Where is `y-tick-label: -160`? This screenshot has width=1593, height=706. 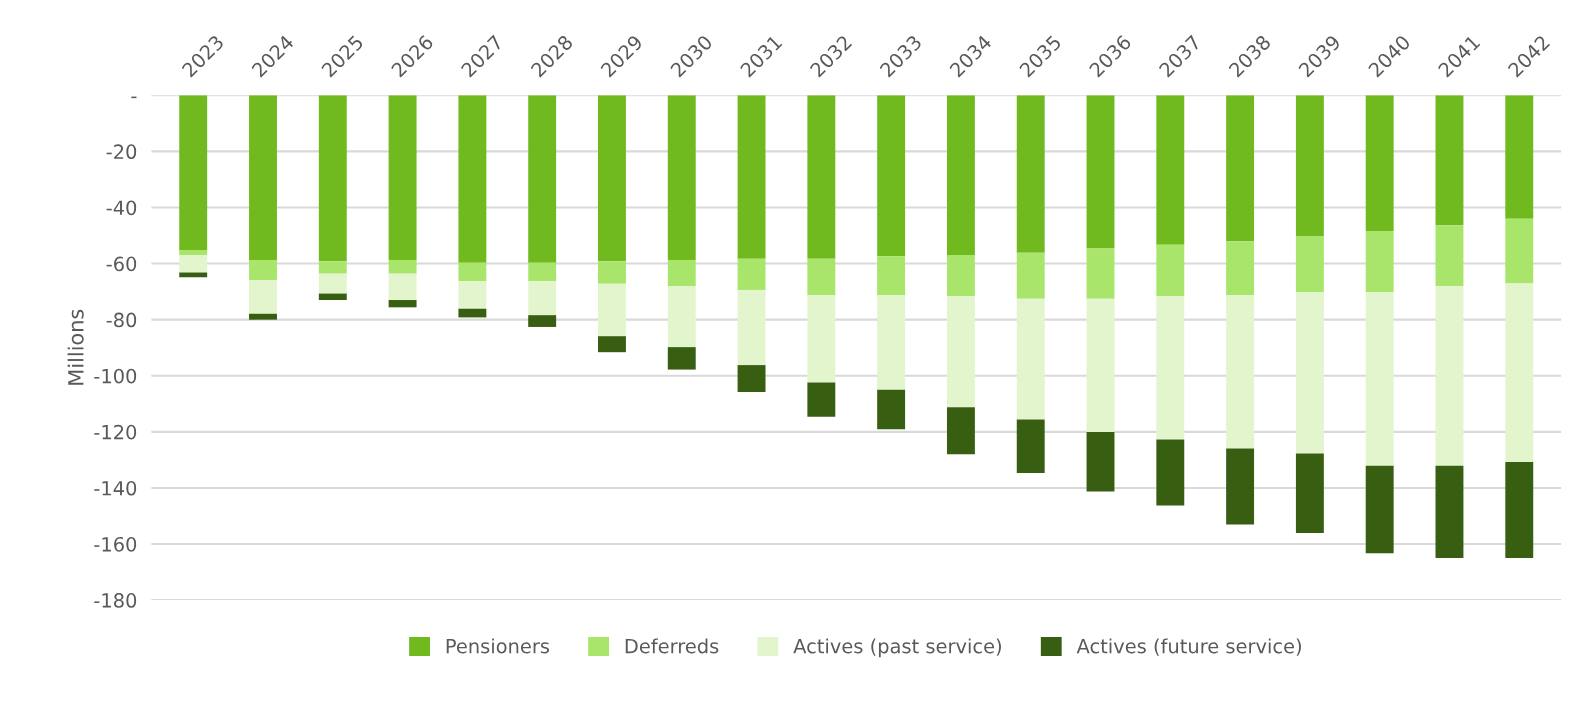
y-tick-label: -160 is located at coordinates (115, 544).